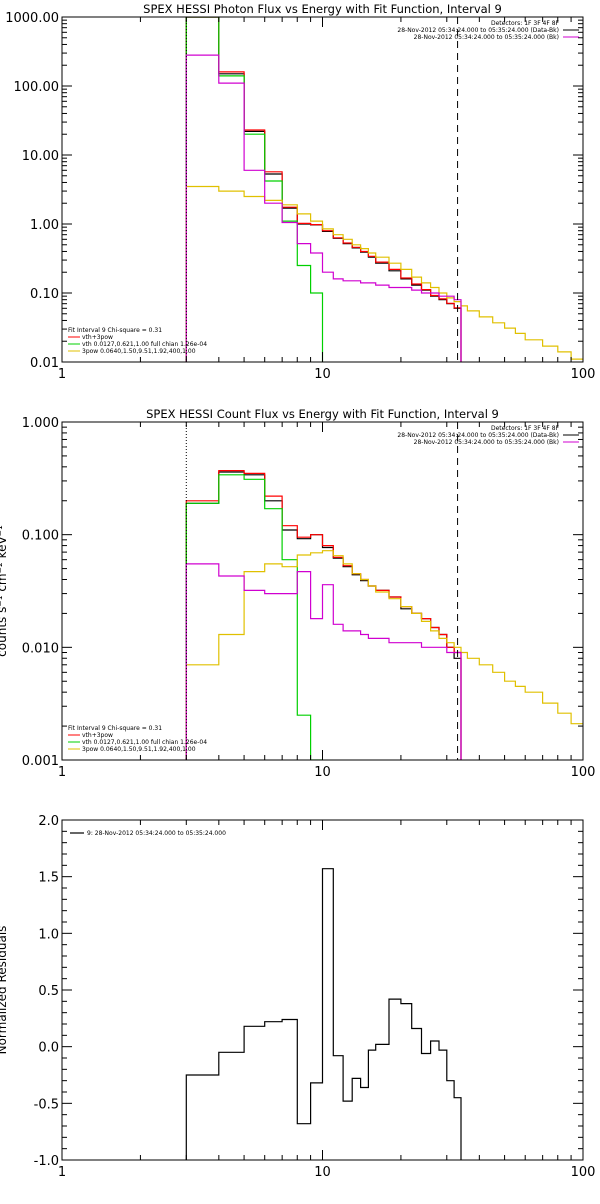 This screenshot has width=600, height=1204. What do you see at coordinates (44, 363) in the screenshot?
I see `y-tick-label: 0.01` at bounding box center [44, 363].